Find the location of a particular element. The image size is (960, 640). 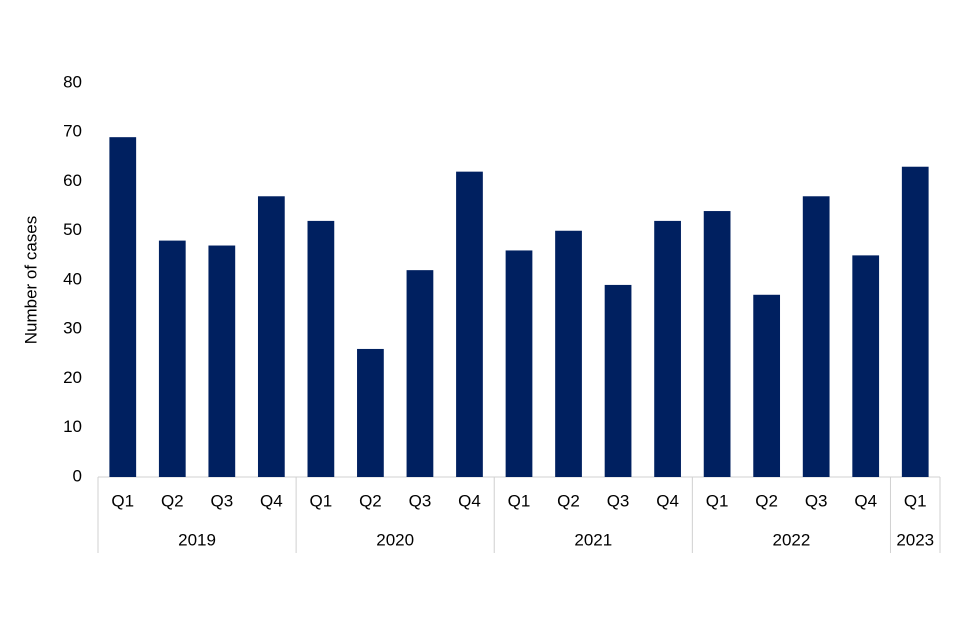

group-label: 2023 is located at coordinates (915, 539).